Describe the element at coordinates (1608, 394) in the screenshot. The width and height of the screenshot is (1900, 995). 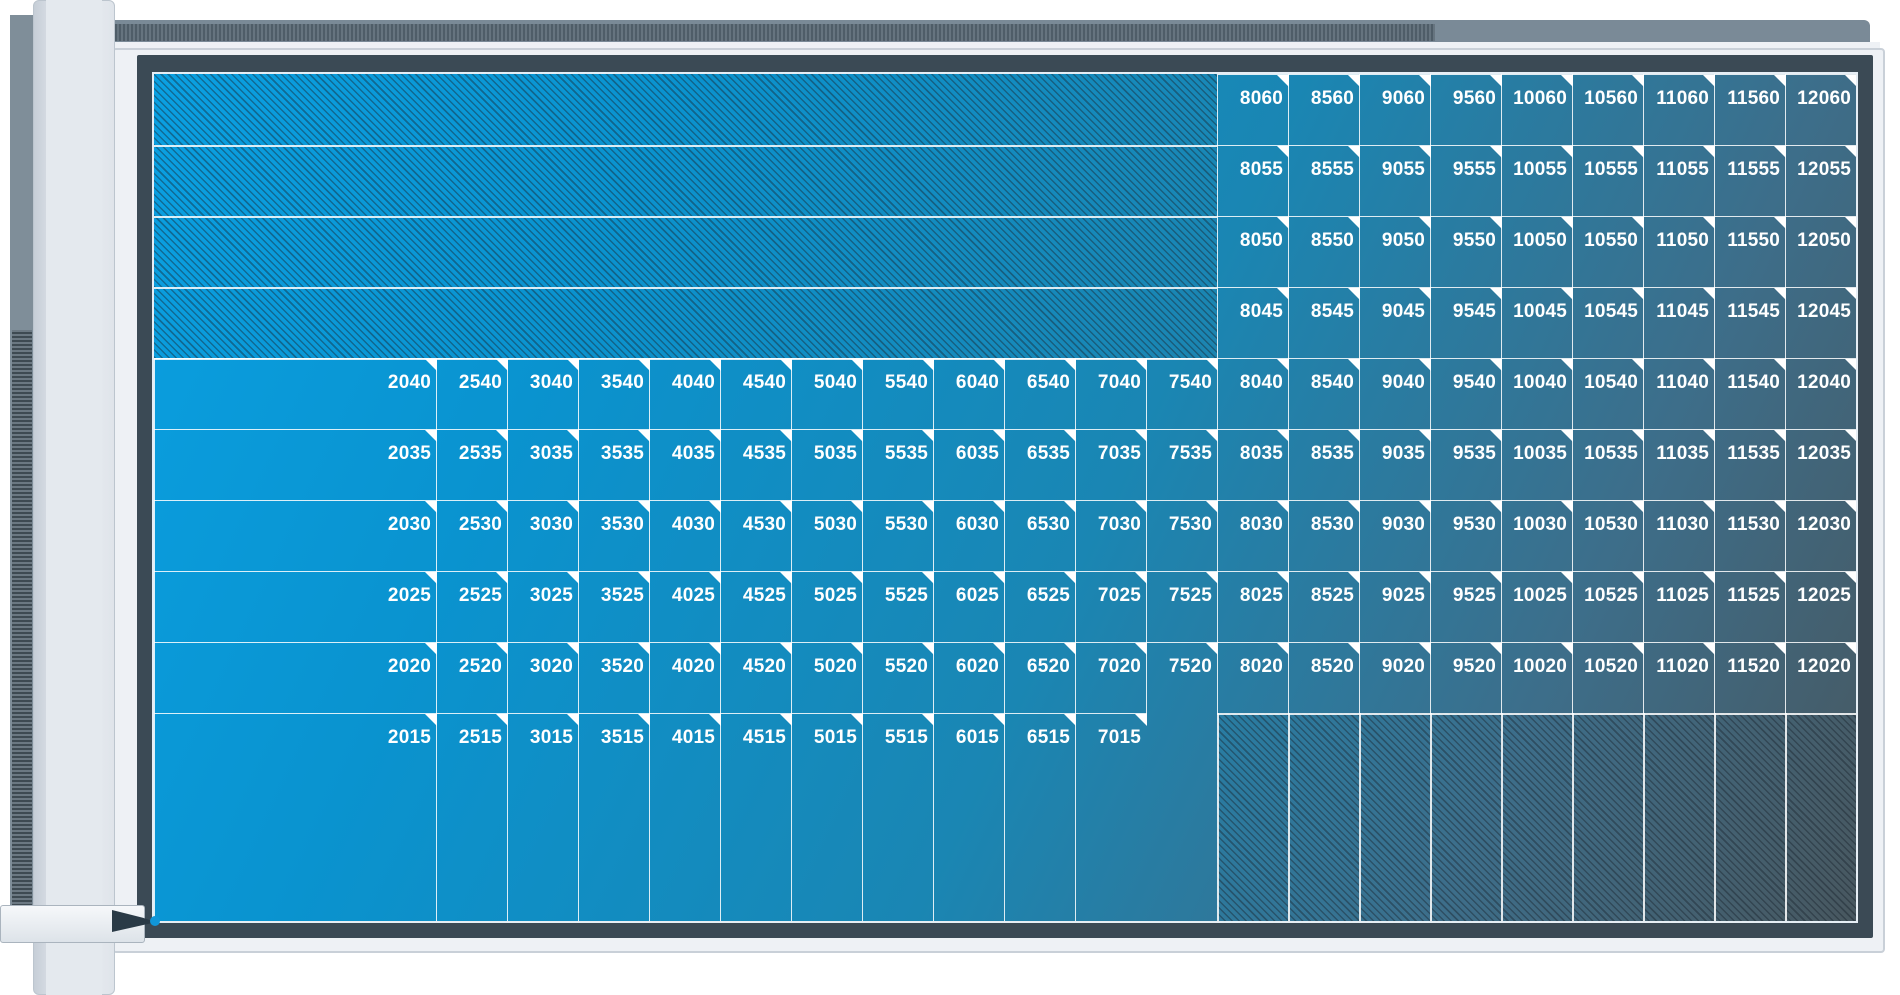
I see `size-cell-10540: 10540` at that location.